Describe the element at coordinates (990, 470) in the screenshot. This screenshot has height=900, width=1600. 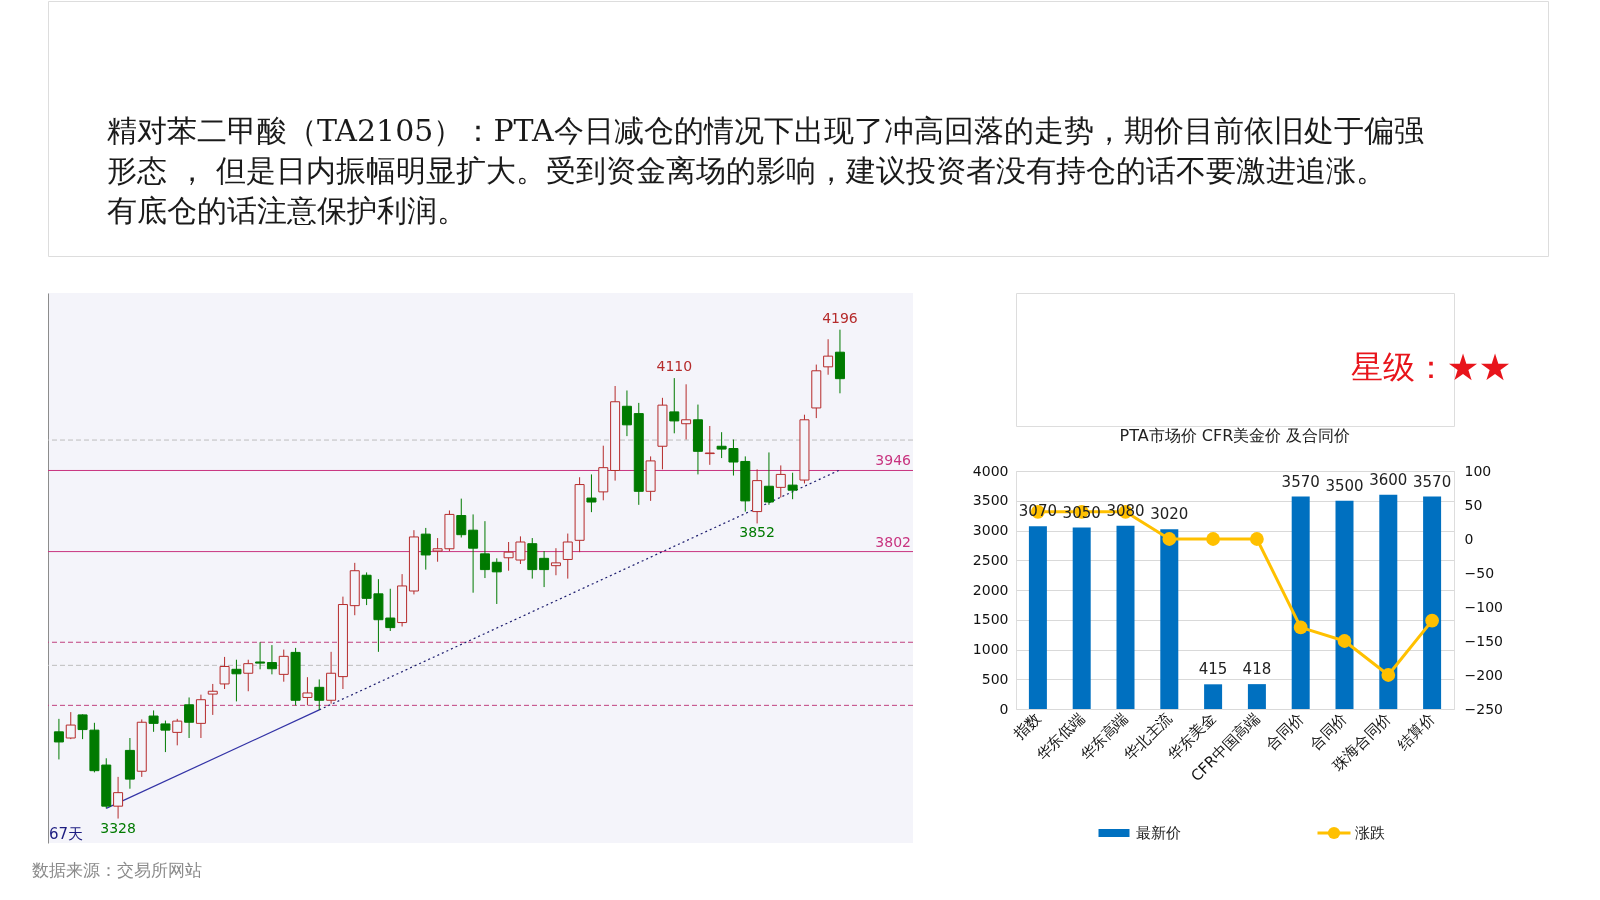
I see `y-tick-label: 4000` at that location.